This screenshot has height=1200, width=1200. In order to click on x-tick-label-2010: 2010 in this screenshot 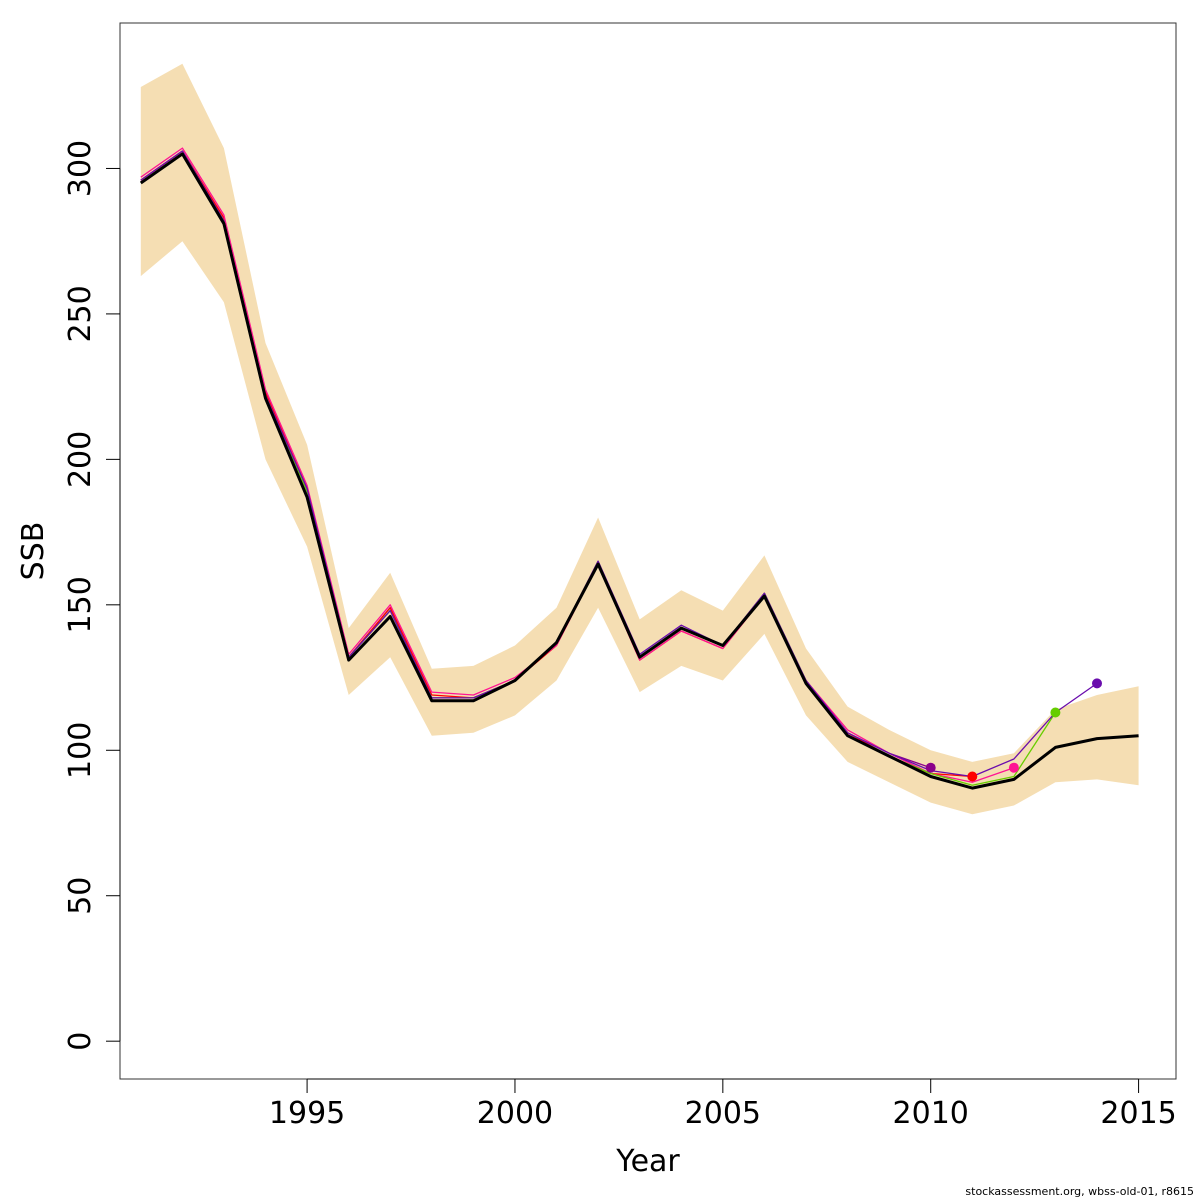, I will do `click(931, 1113)`.